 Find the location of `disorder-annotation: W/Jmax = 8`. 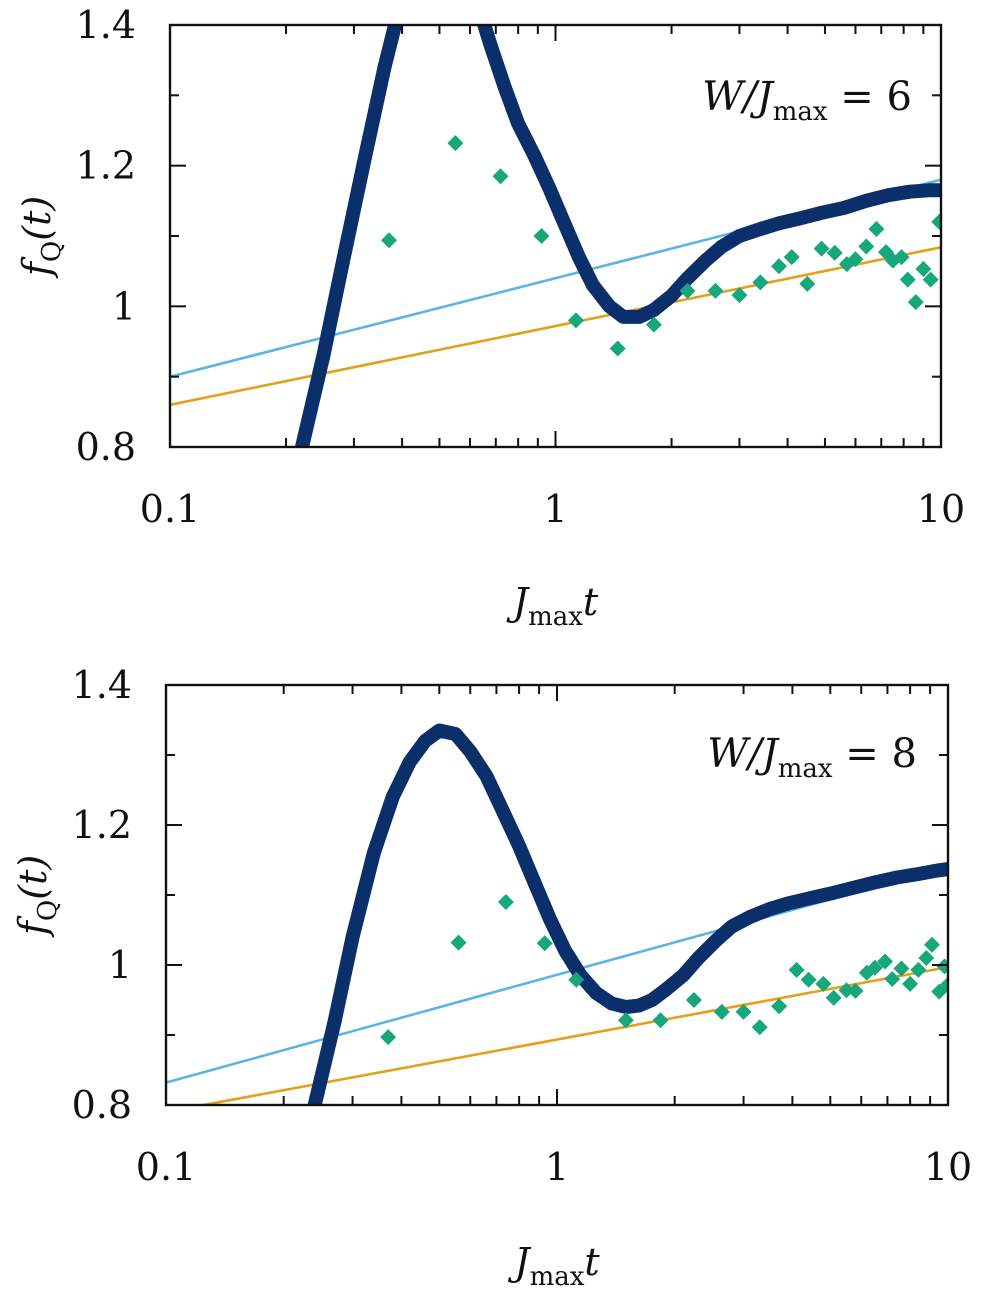

disorder-annotation: W/Jmax = 8 is located at coordinates (812, 757).